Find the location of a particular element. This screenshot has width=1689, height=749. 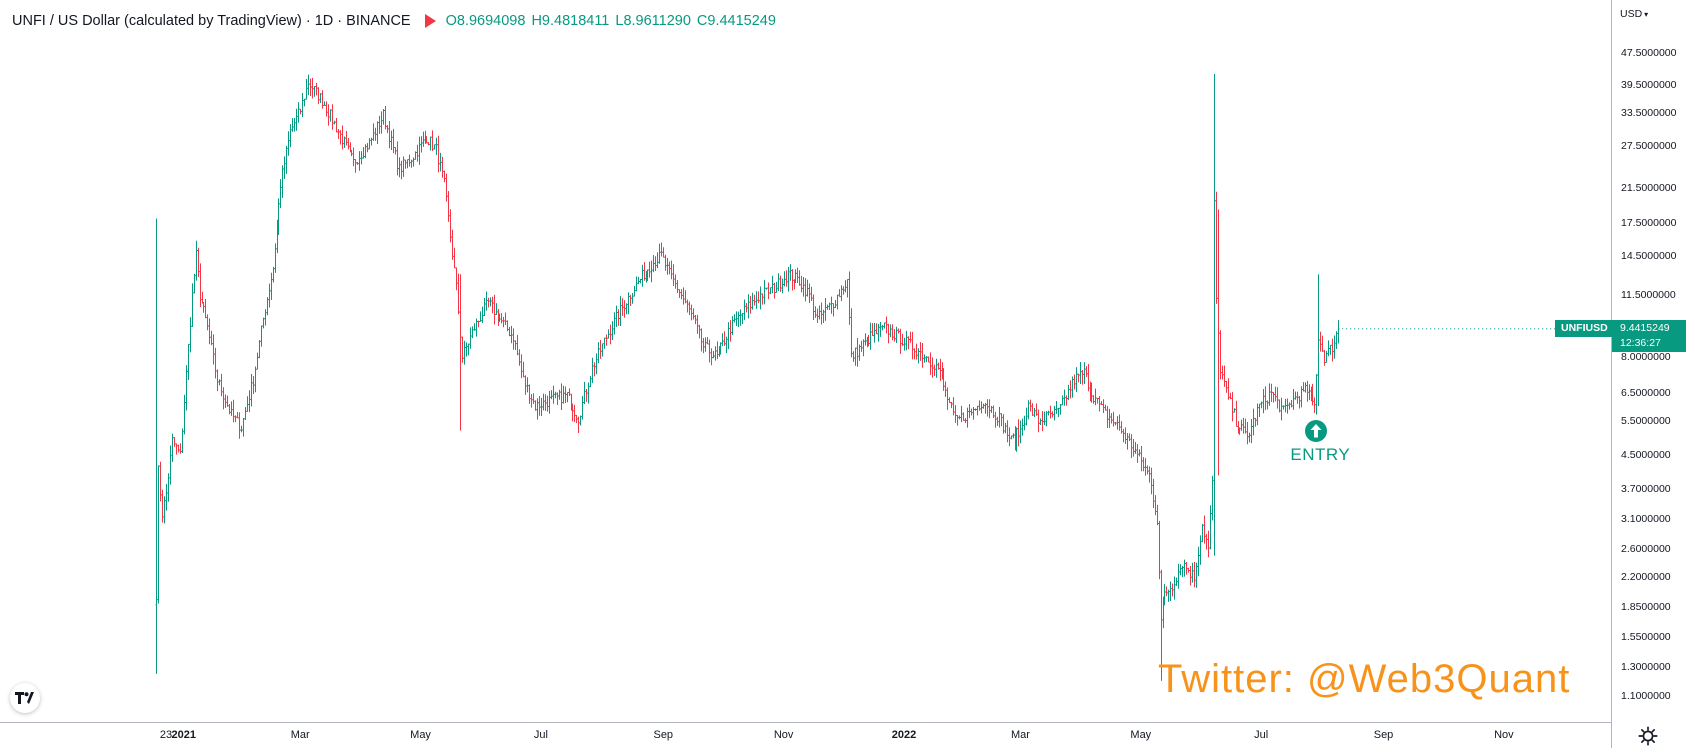

tradingview-logo-mark is located at coordinates (24, 698).